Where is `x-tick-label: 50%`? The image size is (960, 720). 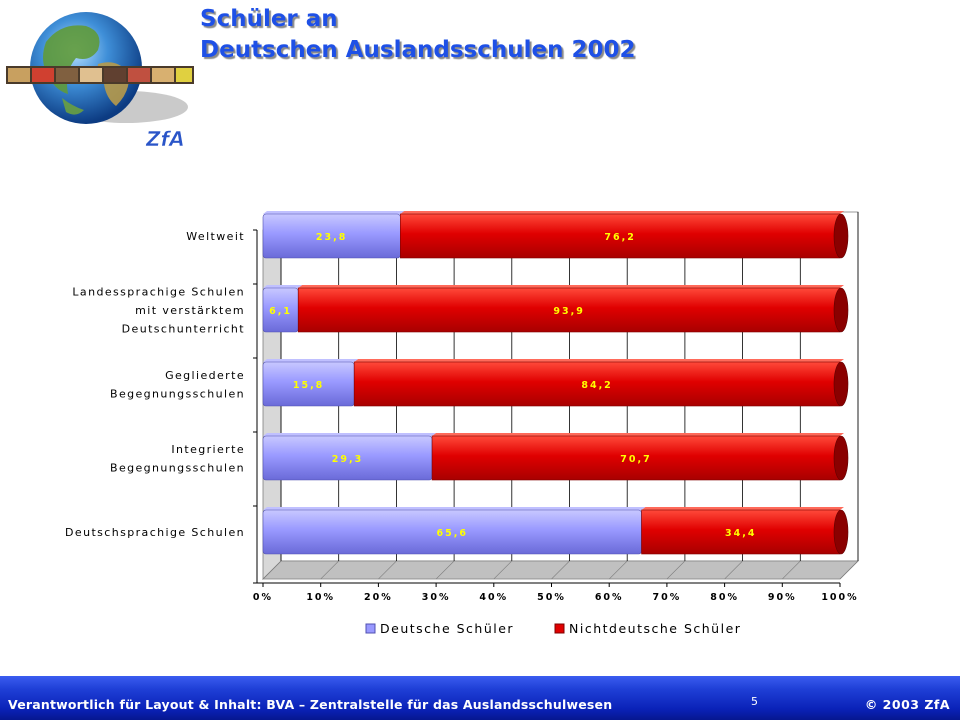
x-tick-label: 50% is located at coordinates (551, 597).